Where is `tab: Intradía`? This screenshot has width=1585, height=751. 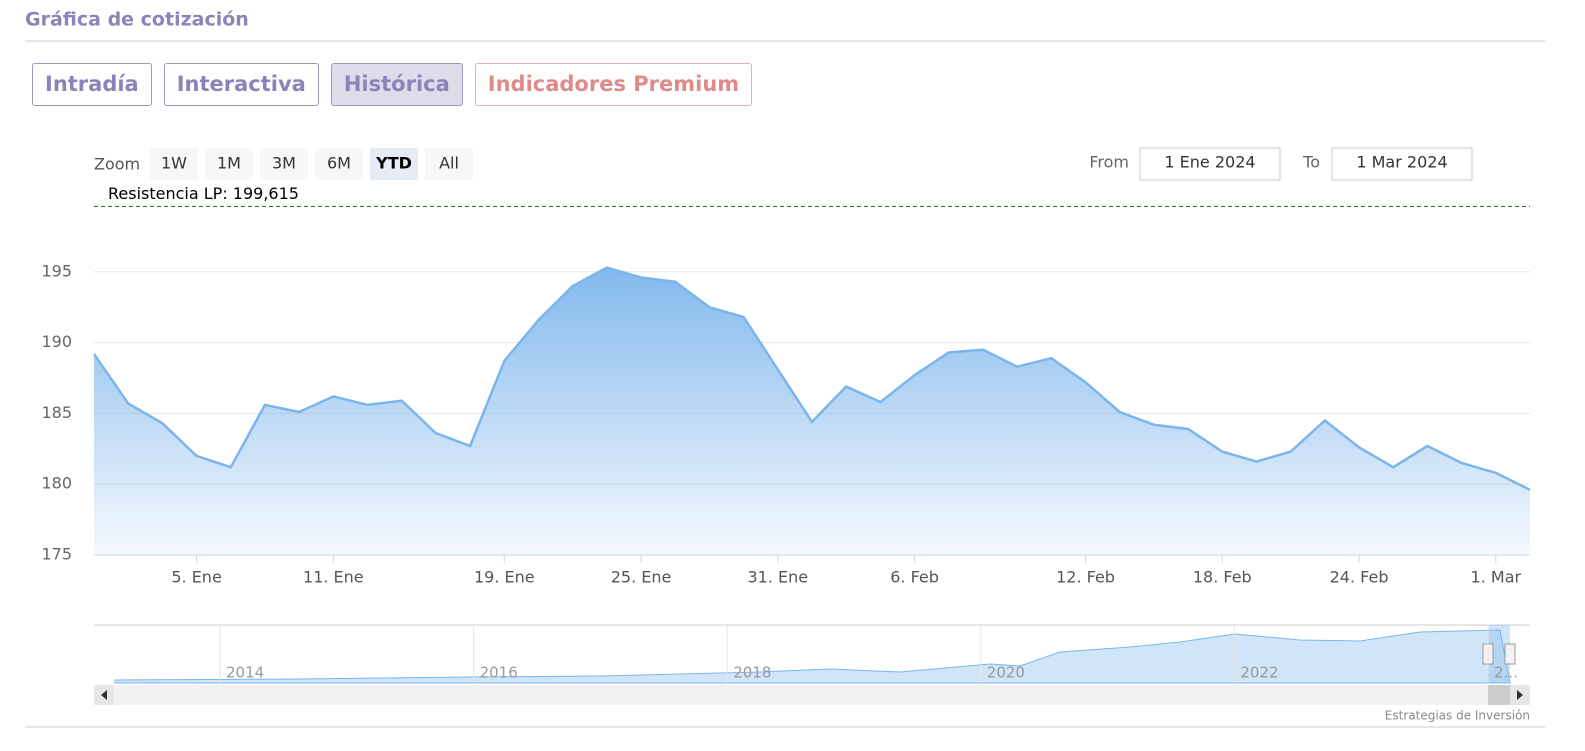 tab: Intradía is located at coordinates (92, 84).